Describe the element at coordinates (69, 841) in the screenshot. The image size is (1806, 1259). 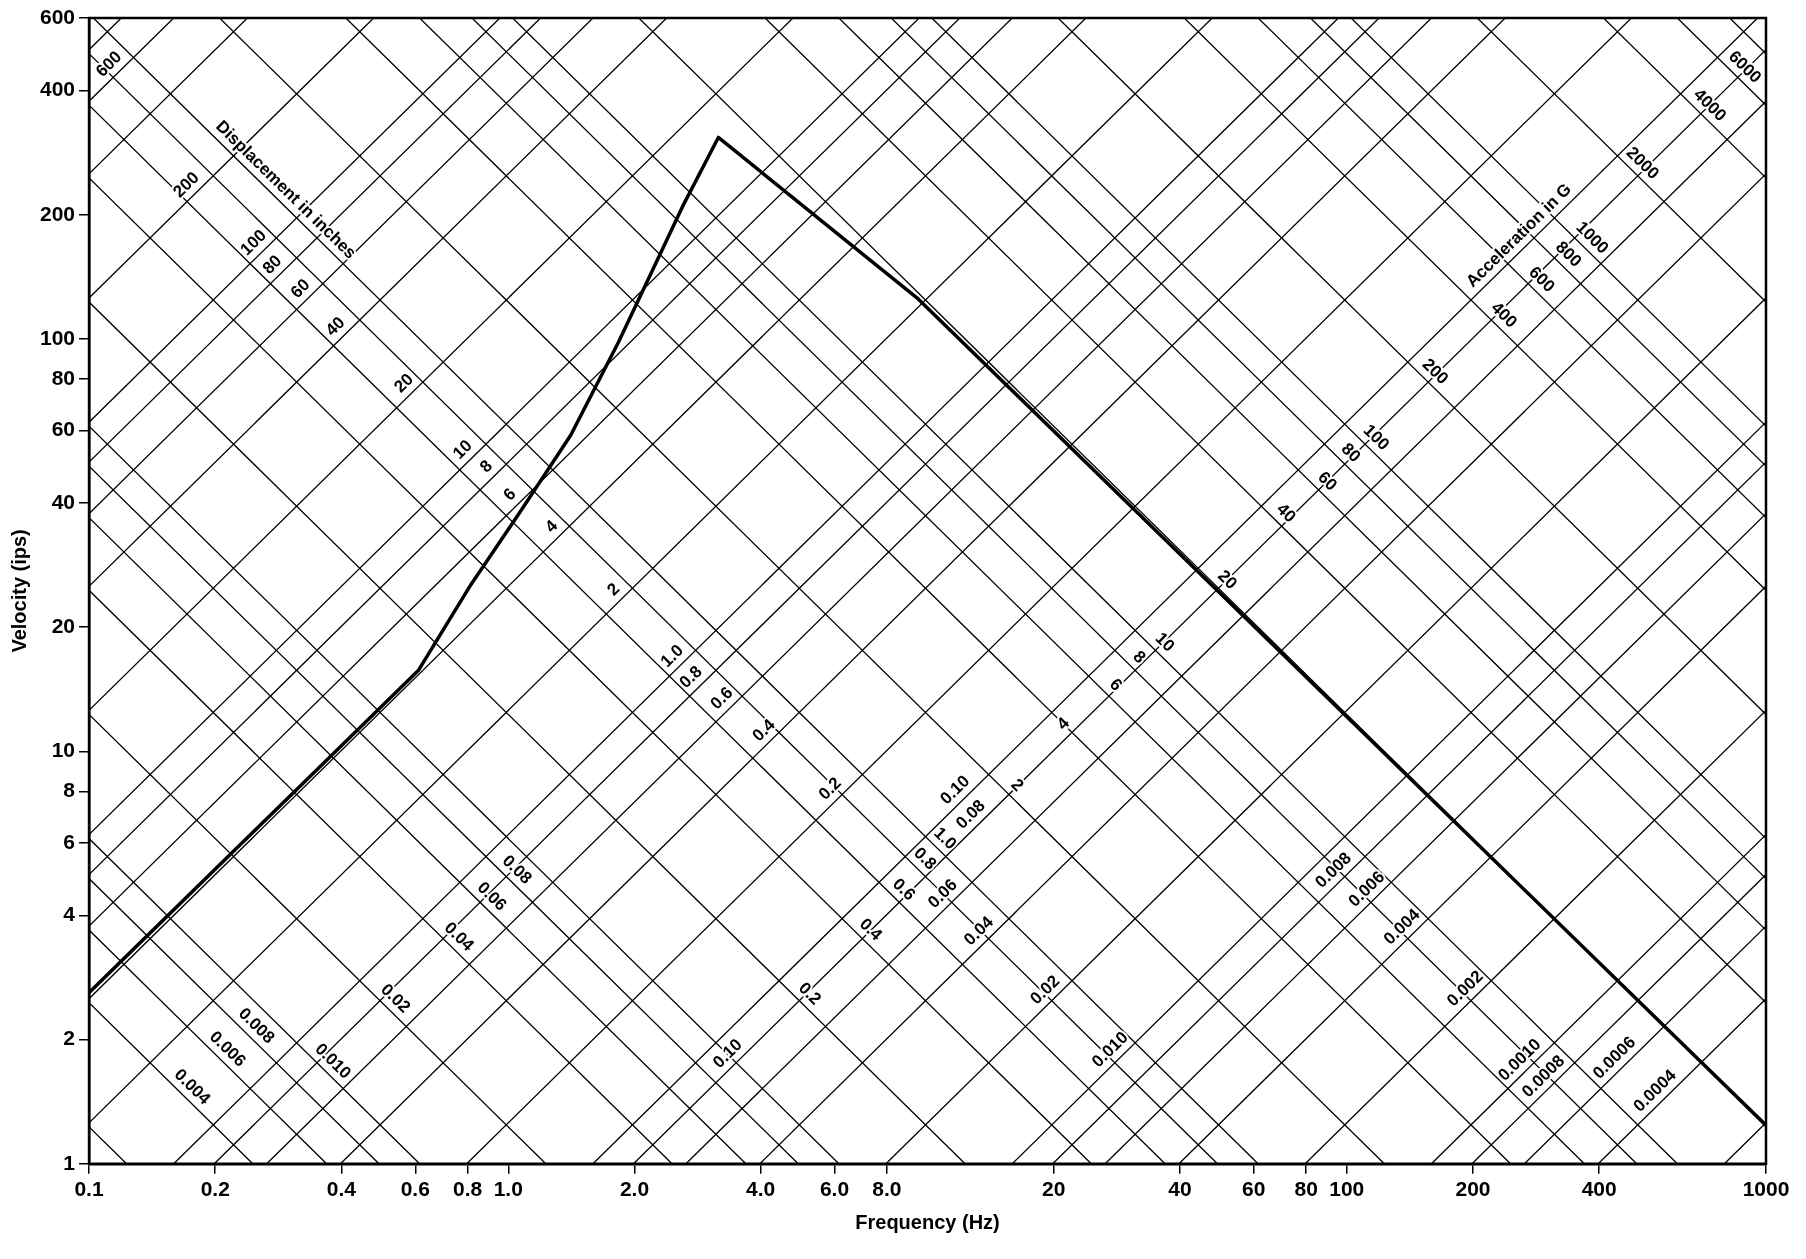
I see `y-tick-label: 6` at that location.